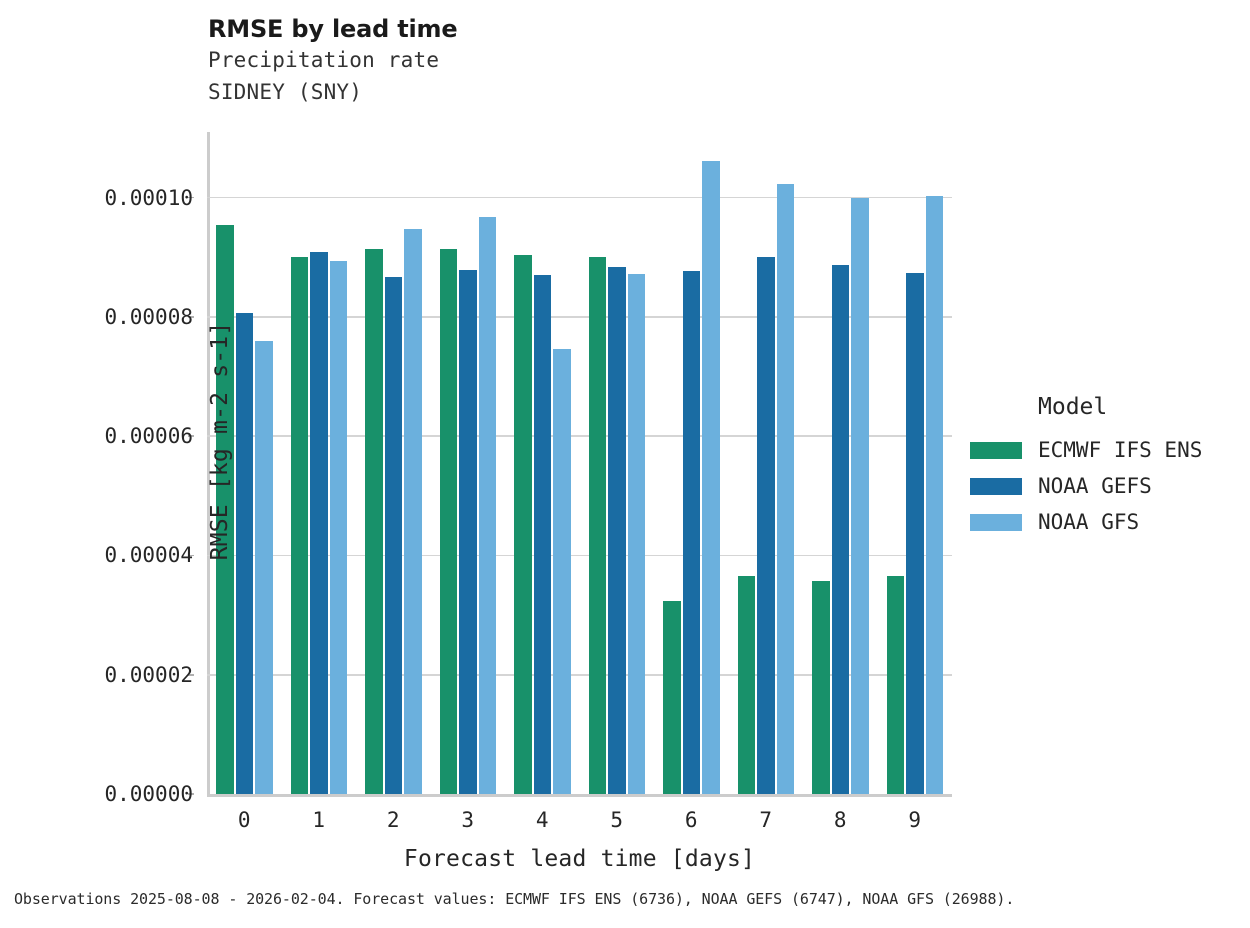 This screenshot has height=928, width=1250. What do you see at coordinates (148, 674) in the screenshot?
I see `y-tick-label: 0.00002` at bounding box center [148, 674].